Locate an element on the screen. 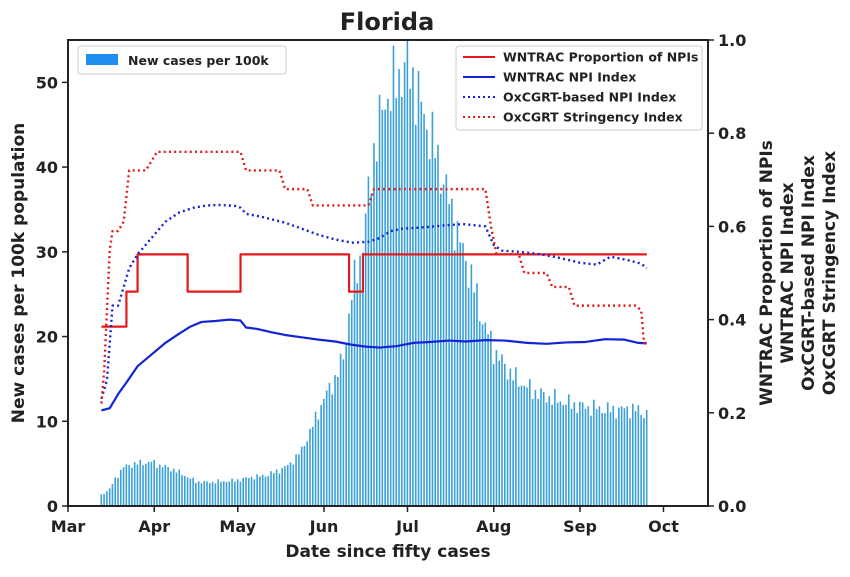 The height and width of the screenshot is (577, 850). y-tick-label-right: 0.6 is located at coordinates (732, 226).